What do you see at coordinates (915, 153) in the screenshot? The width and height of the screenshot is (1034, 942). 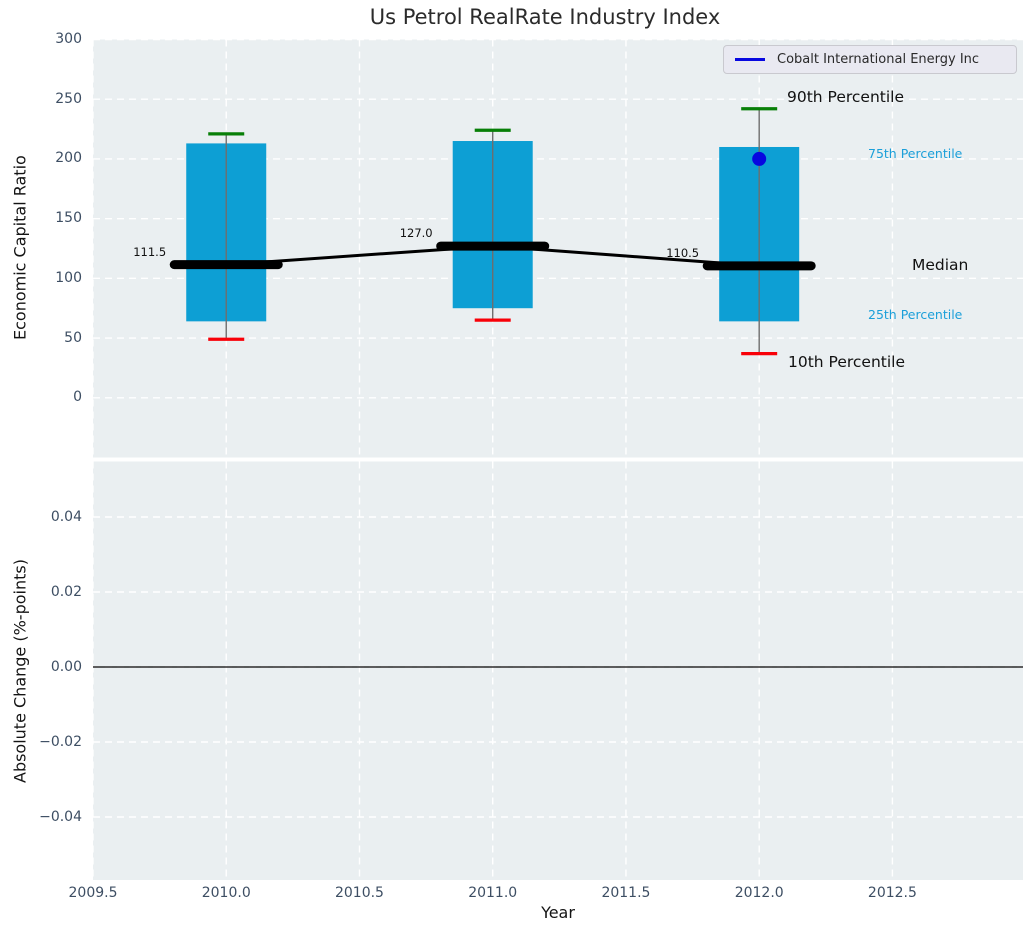 I see `annotation-75th-percentile: 75th Percentile` at bounding box center [915, 153].